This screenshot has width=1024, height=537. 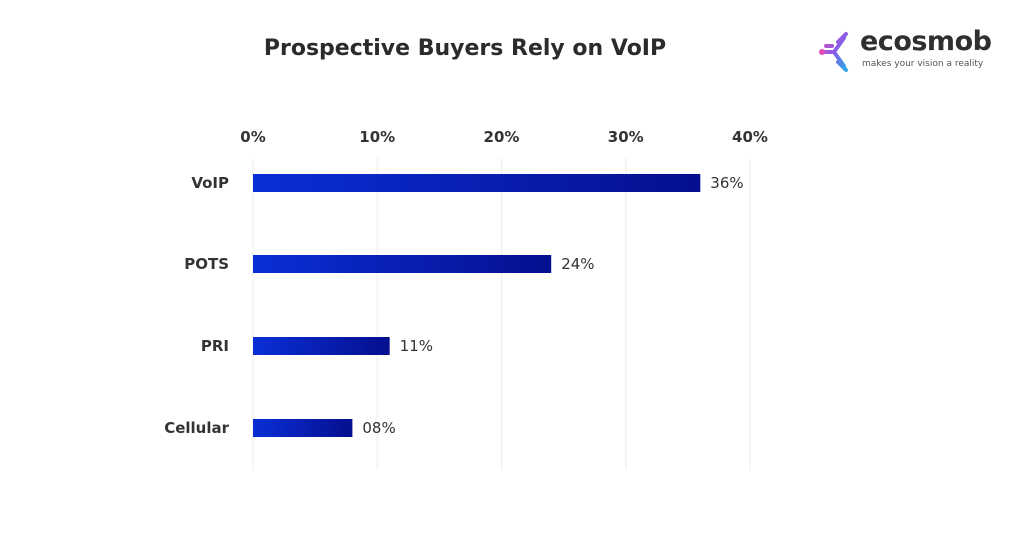 I want to click on ecosmob-logo: ecosmob makes your vision a reality, so click(x=904, y=50).